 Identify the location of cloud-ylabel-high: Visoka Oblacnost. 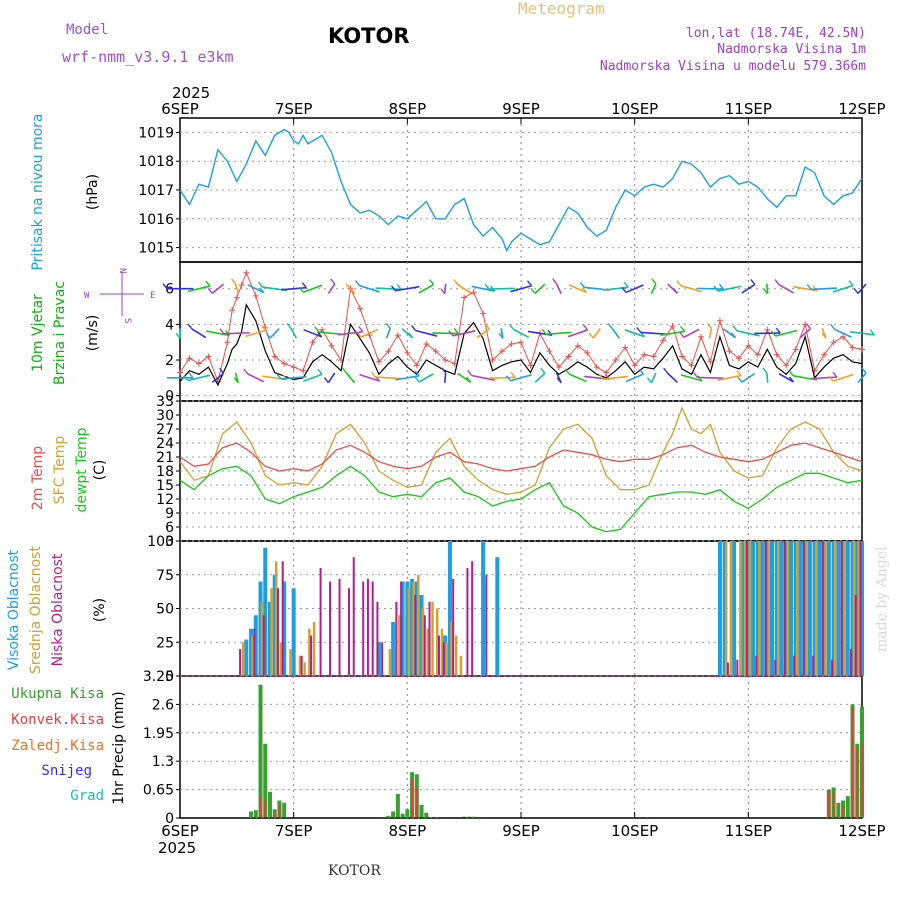
(14, 609).